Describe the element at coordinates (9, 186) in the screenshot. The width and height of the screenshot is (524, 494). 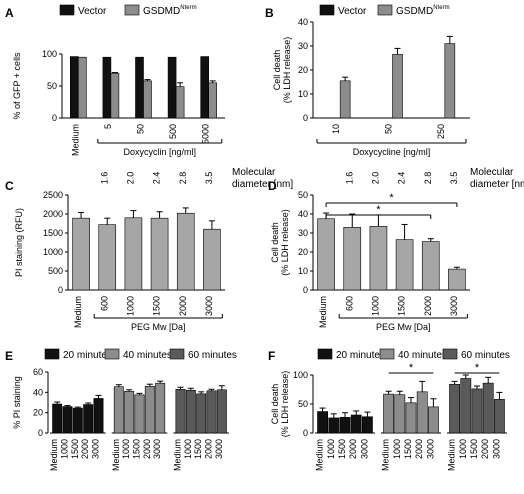
I see `panel-label: C` at that location.